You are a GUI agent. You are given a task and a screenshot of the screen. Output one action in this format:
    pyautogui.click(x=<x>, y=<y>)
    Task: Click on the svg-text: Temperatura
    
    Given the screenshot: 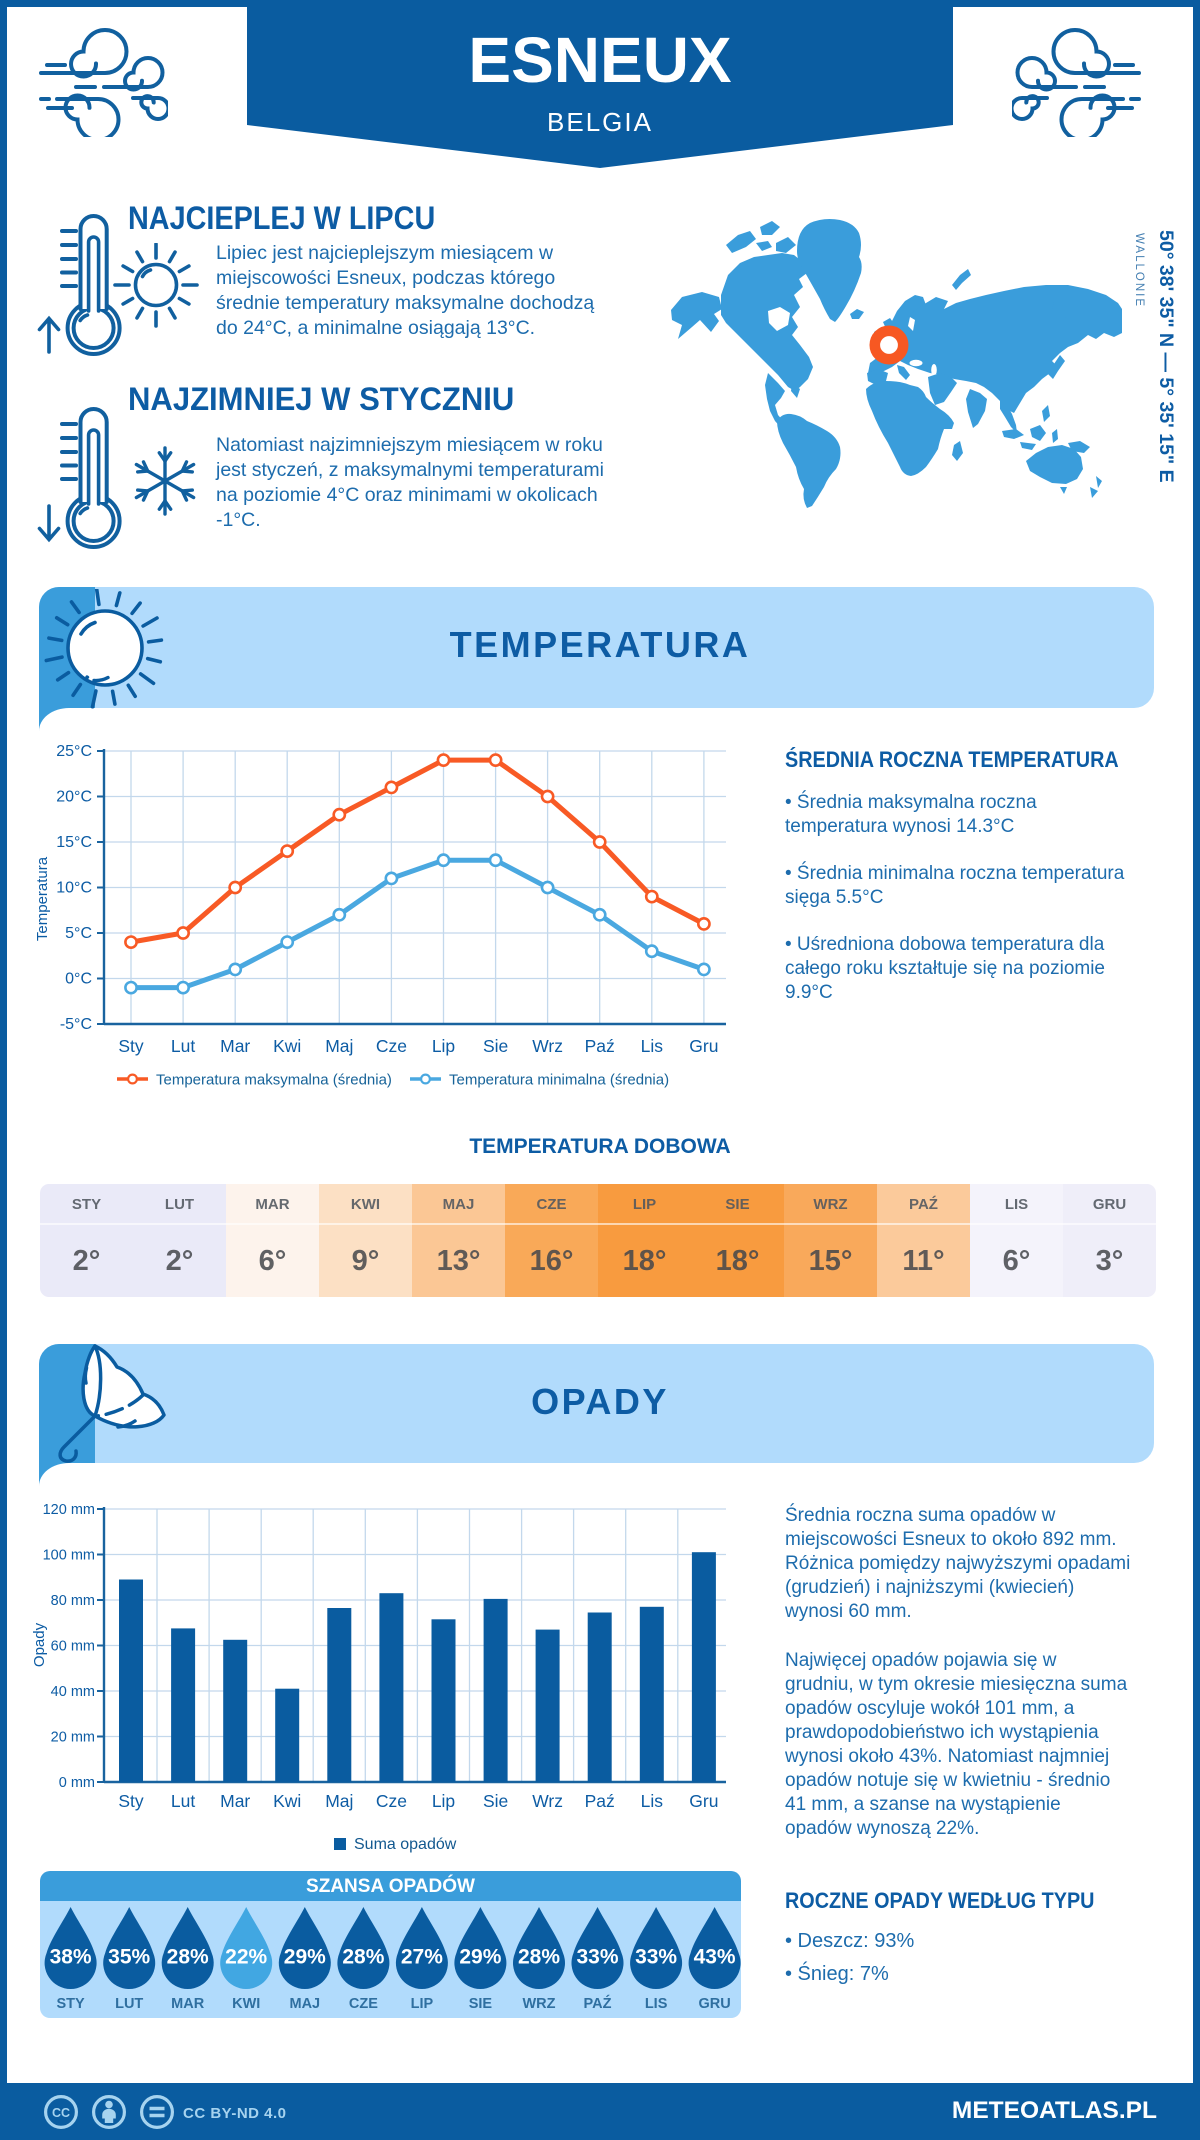 What is the action you would take?
    pyautogui.click(x=42, y=898)
    